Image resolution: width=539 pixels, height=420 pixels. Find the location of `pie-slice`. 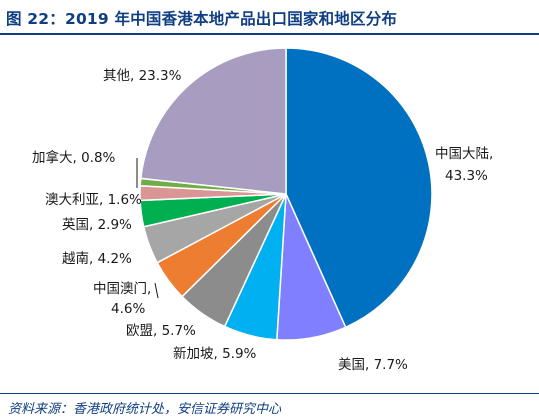

pie-slice is located at coordinates (213, 121).